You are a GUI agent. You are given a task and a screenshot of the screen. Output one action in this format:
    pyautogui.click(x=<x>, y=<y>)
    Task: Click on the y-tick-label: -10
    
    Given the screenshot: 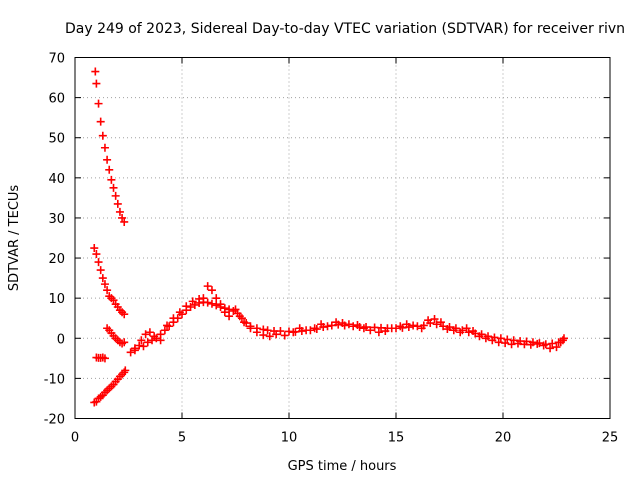 What is the action you would take?
    pyautogui.click(x=54, y=379)
    